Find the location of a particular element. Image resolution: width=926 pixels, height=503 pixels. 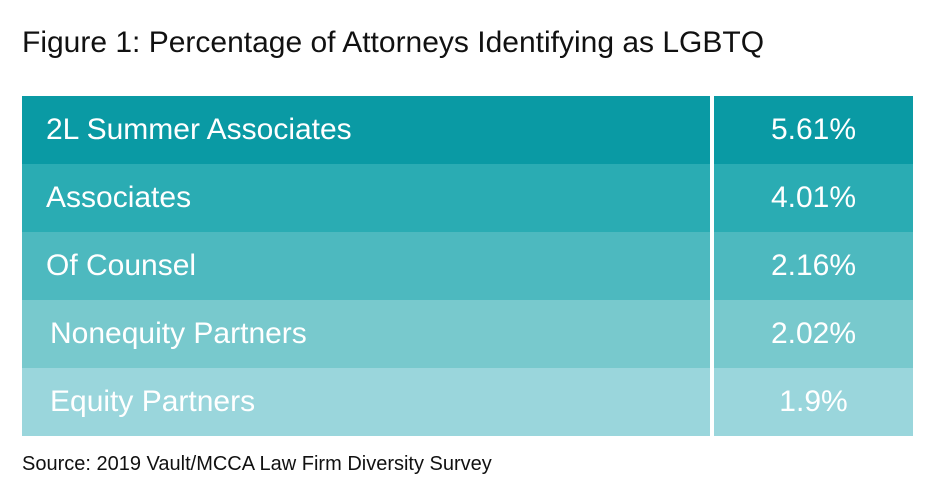

row-value: 4.01% is located at coordinates (813, 197).